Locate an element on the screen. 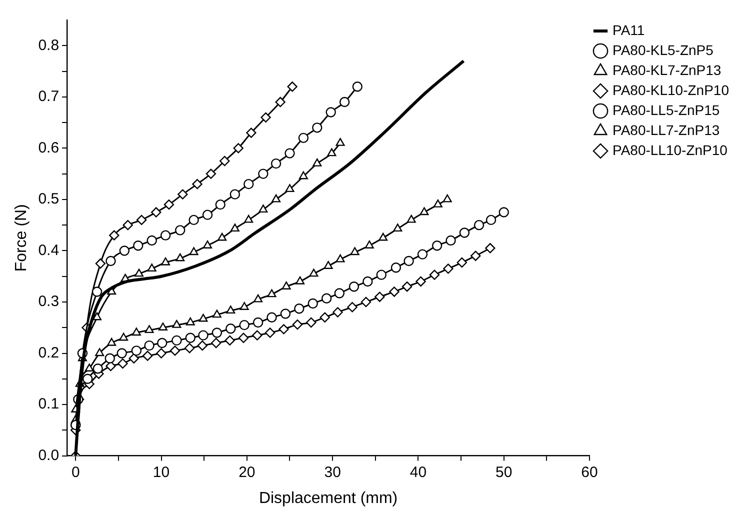 Image resolution: width=751 pixels, height=520 pixels. x-tick-label: 50 is located at coordinates (504, 472).